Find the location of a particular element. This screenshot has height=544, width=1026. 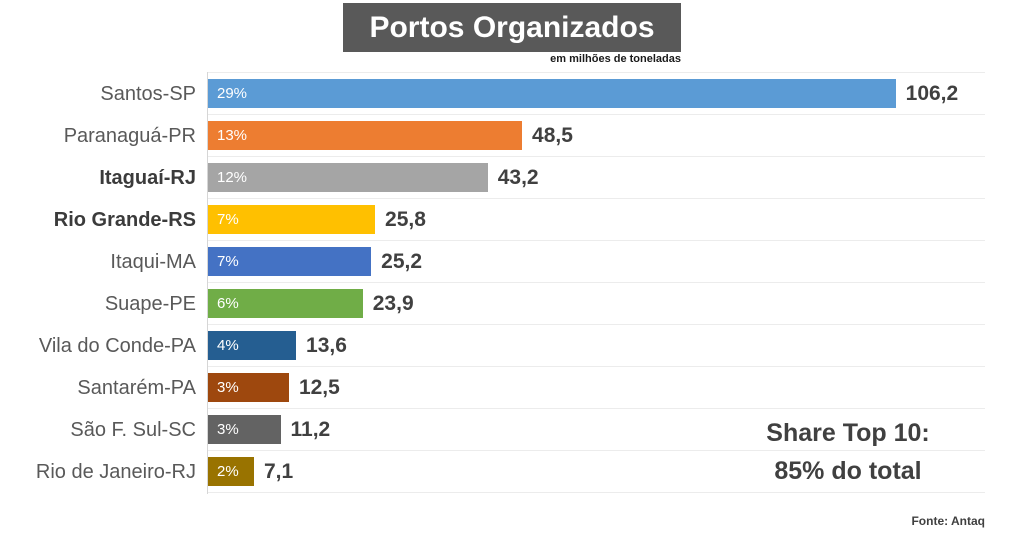

chart-subtitle: em milhões de toneladas is located at coordinates (615, 59).